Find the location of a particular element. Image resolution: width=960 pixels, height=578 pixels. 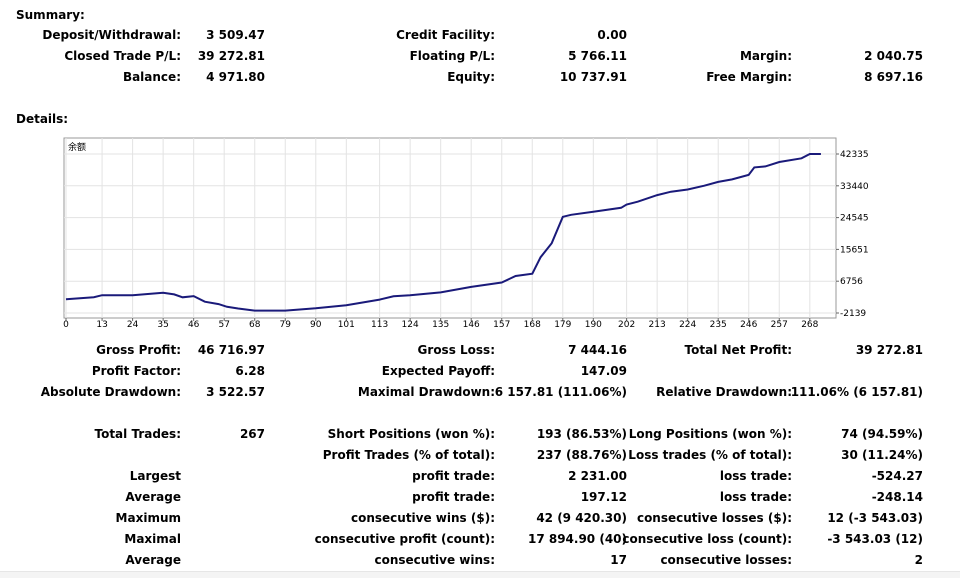

abs-drawdown-label: Absolute Drawdown: is located at coordinates (110, 392).